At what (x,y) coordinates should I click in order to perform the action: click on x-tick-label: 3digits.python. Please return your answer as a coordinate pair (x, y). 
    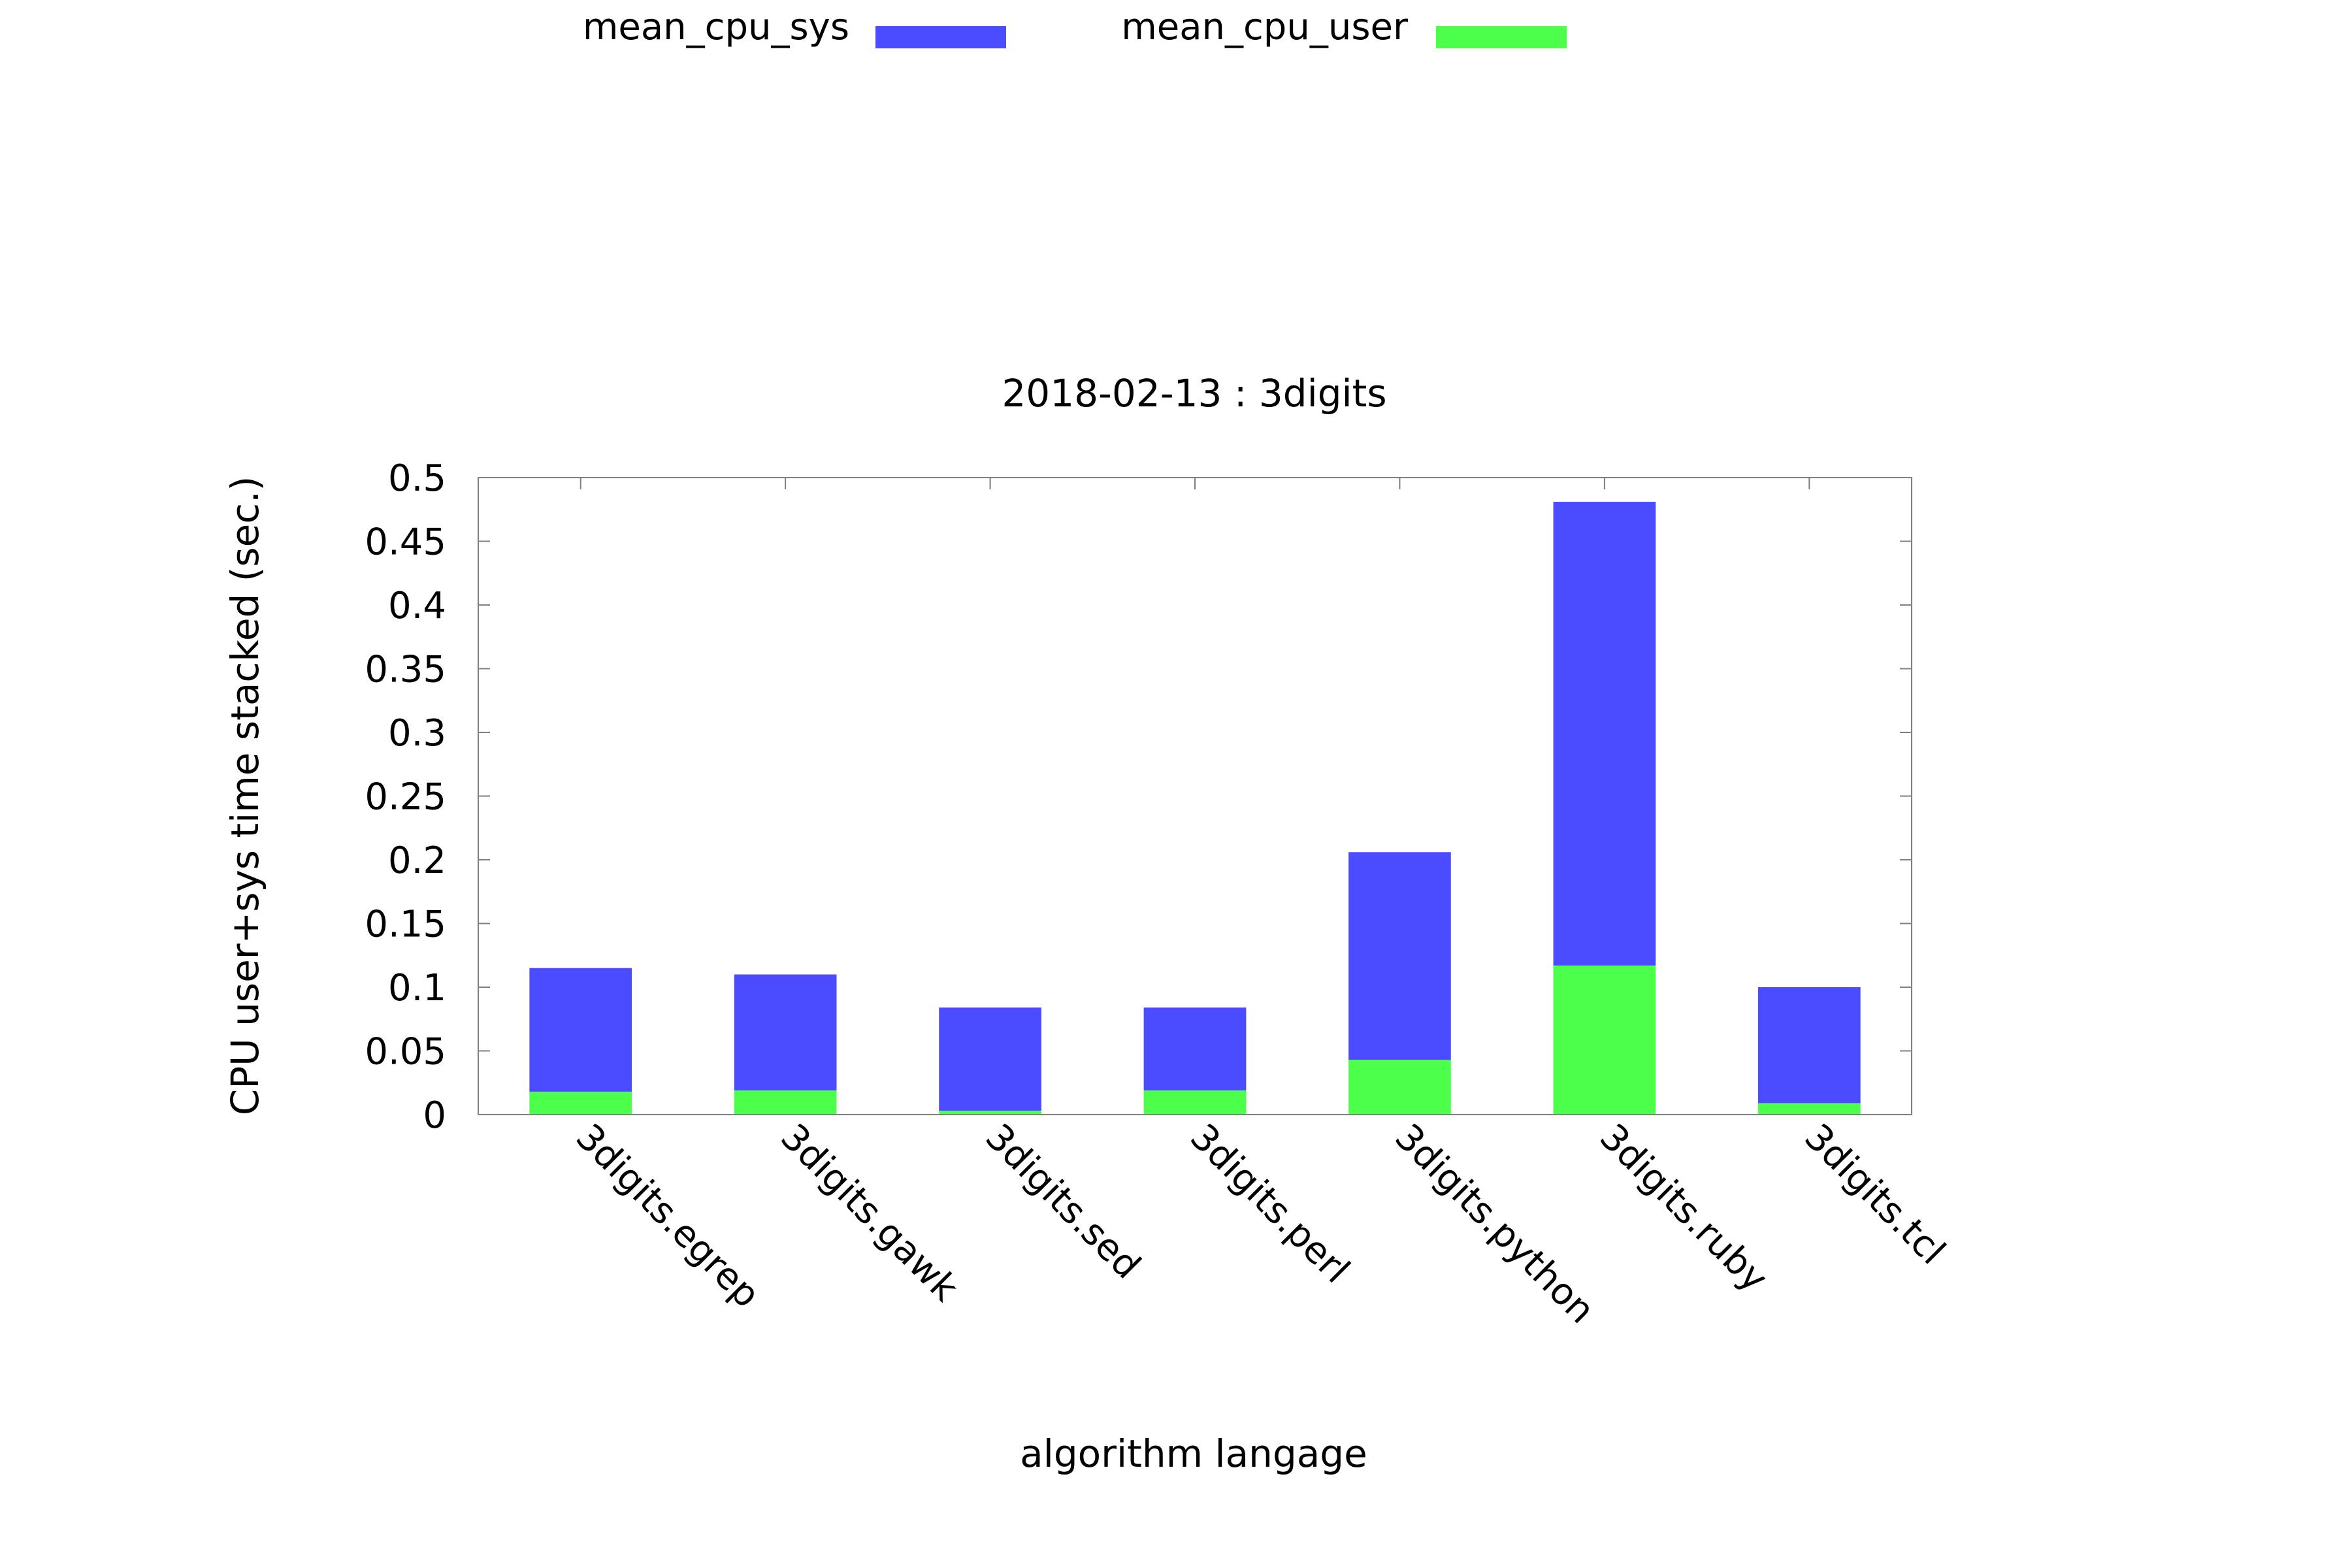
    Looking at the image, I should click on (1495, 1224).